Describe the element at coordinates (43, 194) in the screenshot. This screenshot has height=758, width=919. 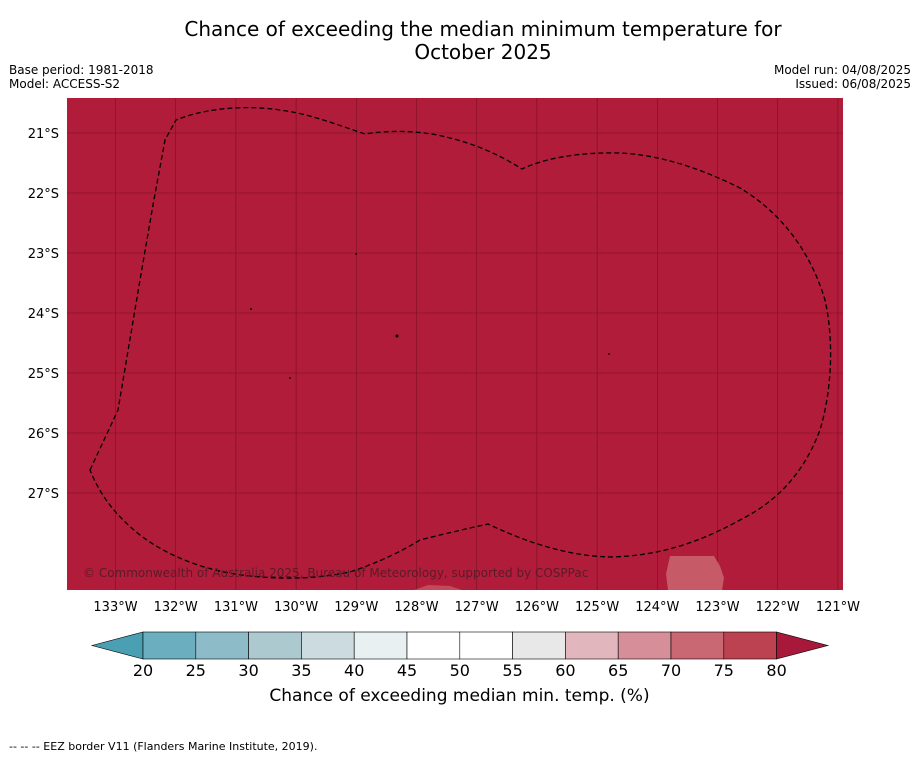
I see `lat-tick-label: 22°S` at that location.